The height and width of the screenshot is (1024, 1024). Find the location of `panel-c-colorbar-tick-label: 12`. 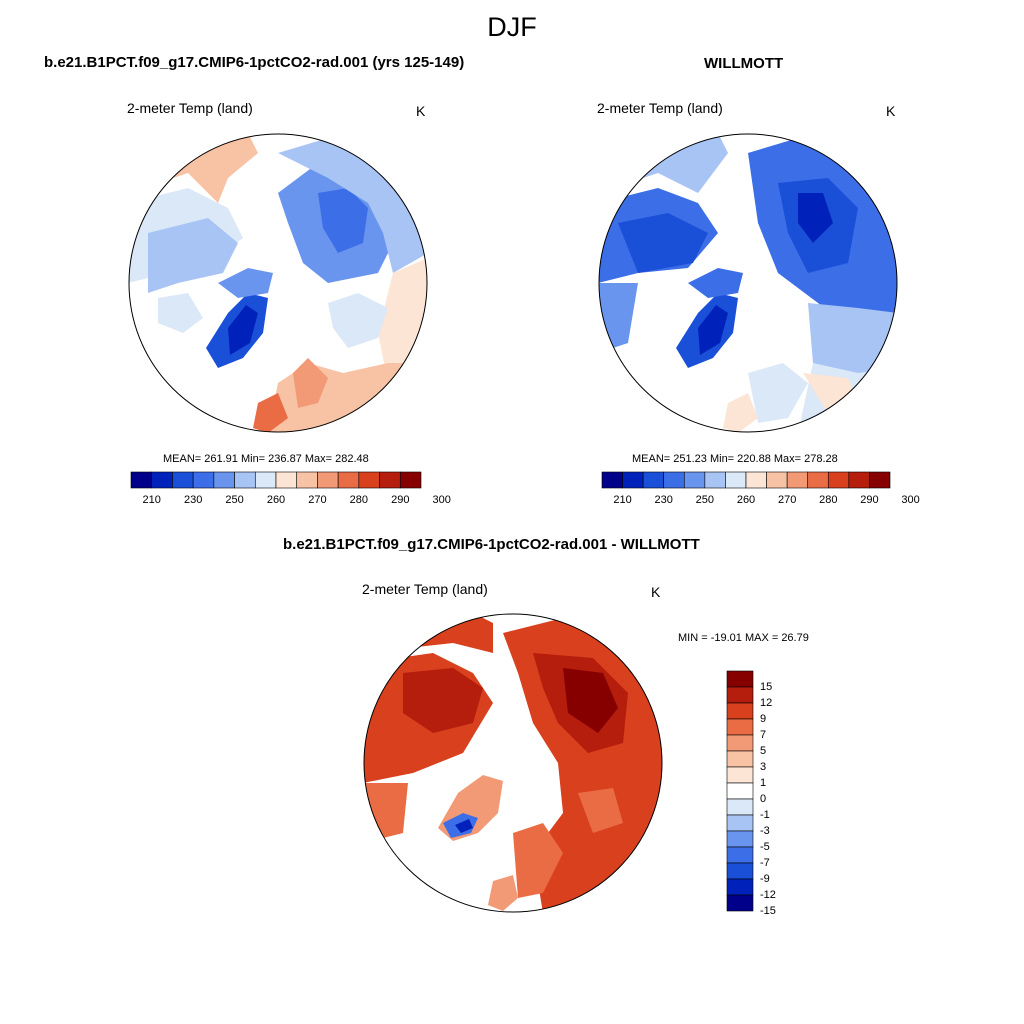

panel-c-colorbar-tick-label: 12 is located at coordinates (766, 703).